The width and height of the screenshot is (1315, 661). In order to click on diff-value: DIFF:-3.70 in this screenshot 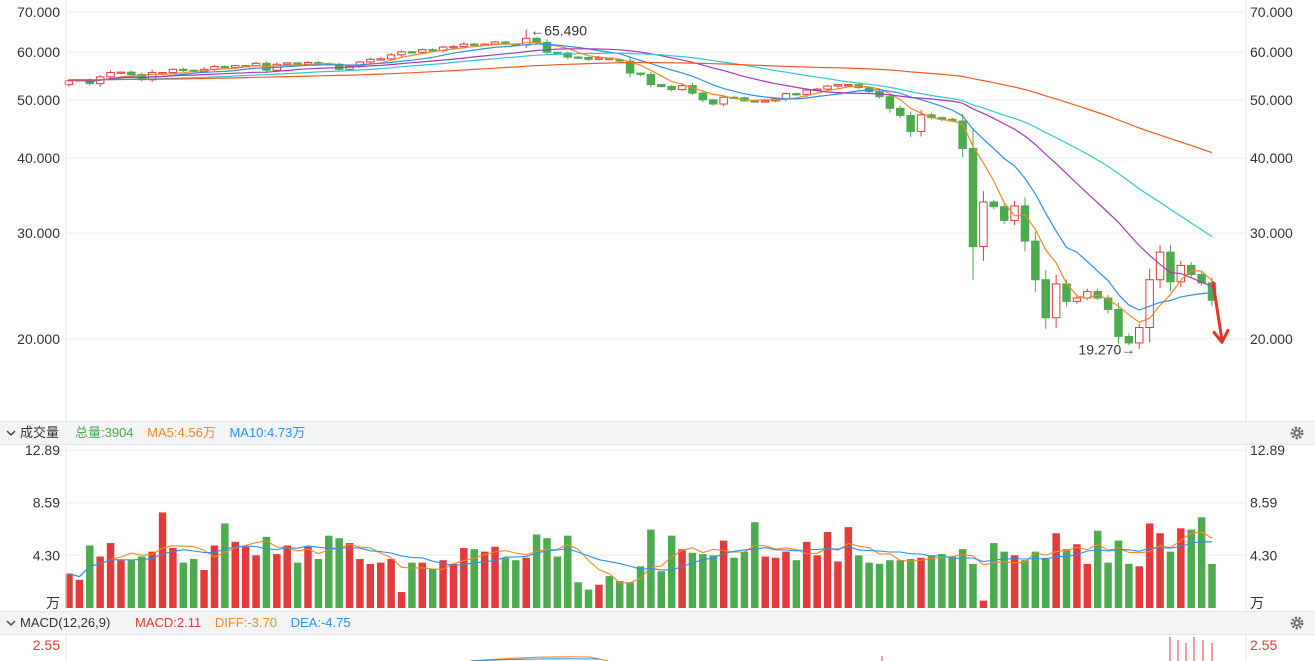, I will do `click(245, 622)`.